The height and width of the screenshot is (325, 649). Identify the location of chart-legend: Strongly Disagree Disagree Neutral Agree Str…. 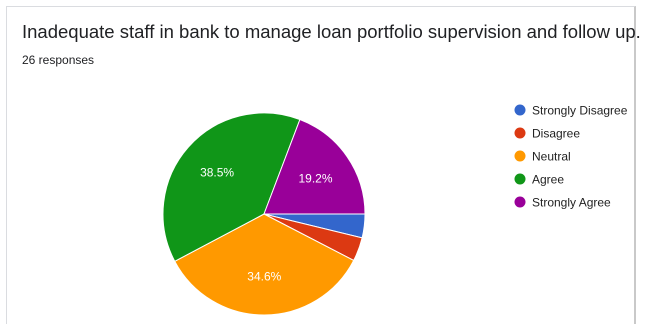
(571, 157).